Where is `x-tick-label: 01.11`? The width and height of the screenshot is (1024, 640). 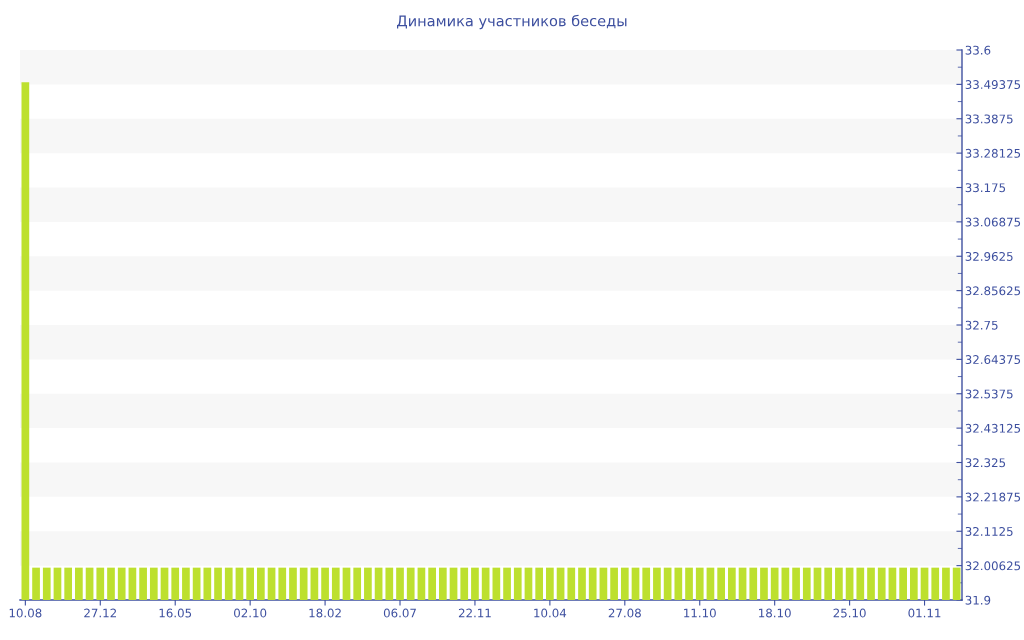 x-tick-label: 01.11 is located at coordinates (924, 613).